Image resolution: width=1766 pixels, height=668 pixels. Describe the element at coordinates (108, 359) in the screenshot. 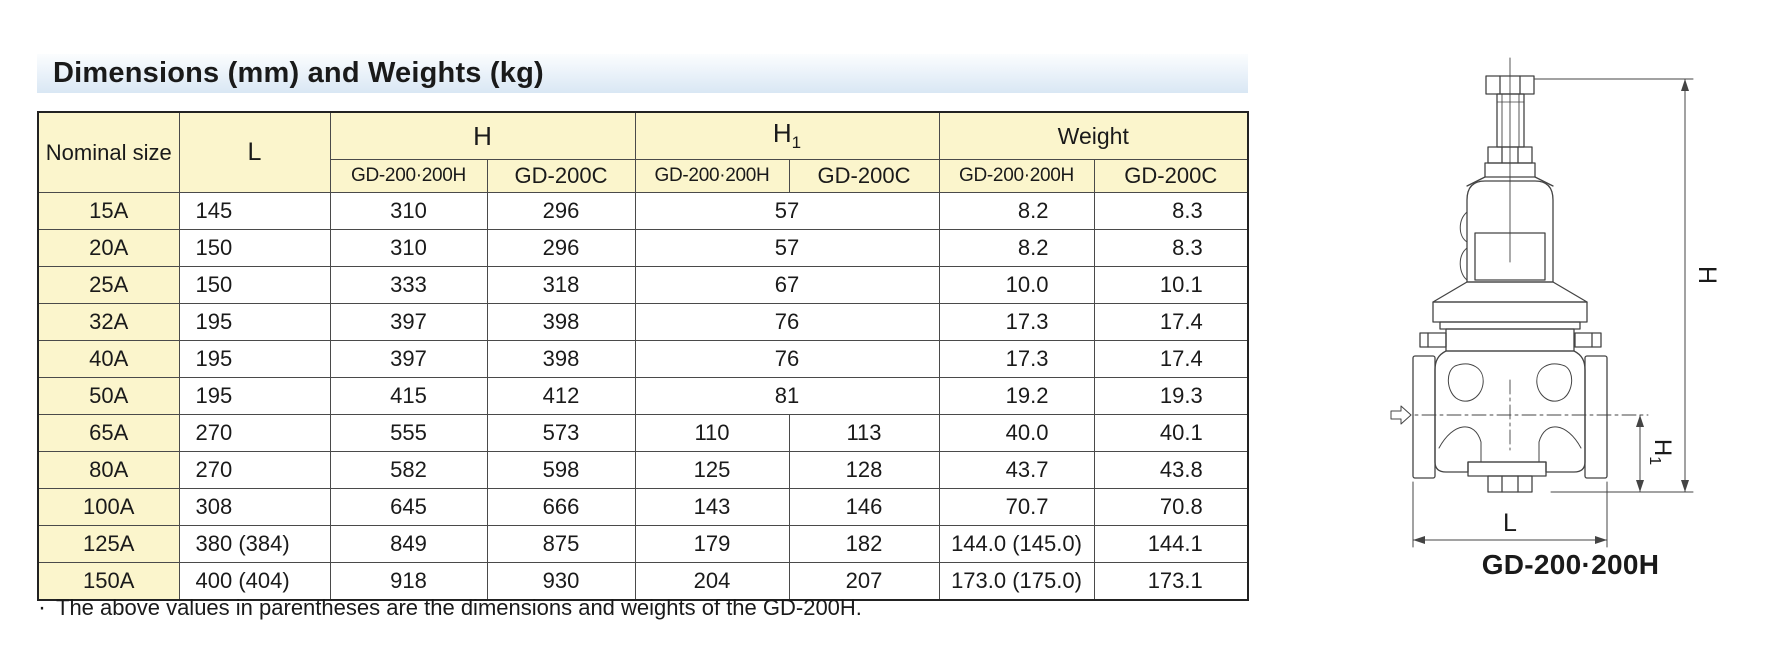

I see `cell-nominal-size: 40A` at that location.